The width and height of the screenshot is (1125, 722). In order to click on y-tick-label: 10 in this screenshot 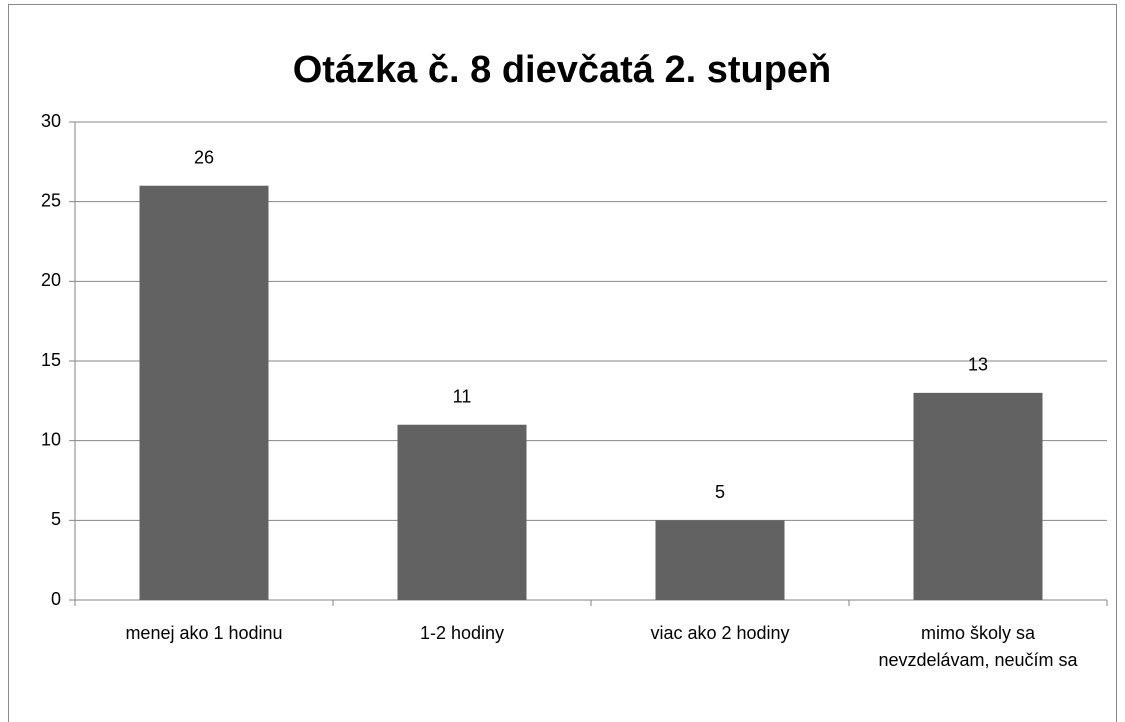, I will do `click(51, 439)`.